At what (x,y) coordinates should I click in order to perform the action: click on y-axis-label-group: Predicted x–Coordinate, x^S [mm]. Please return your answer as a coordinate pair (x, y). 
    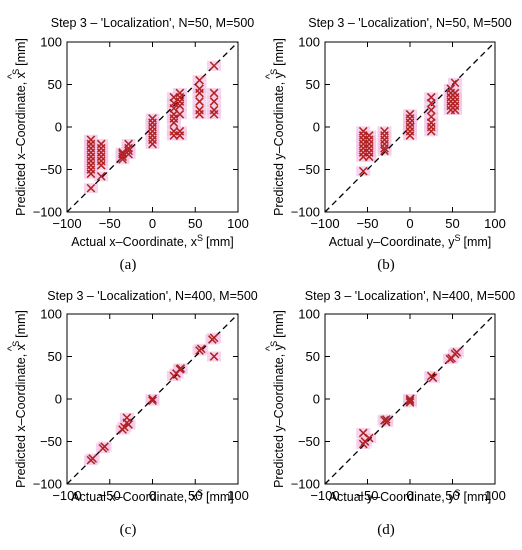
    Looking at the image, I should click on (17, 399).